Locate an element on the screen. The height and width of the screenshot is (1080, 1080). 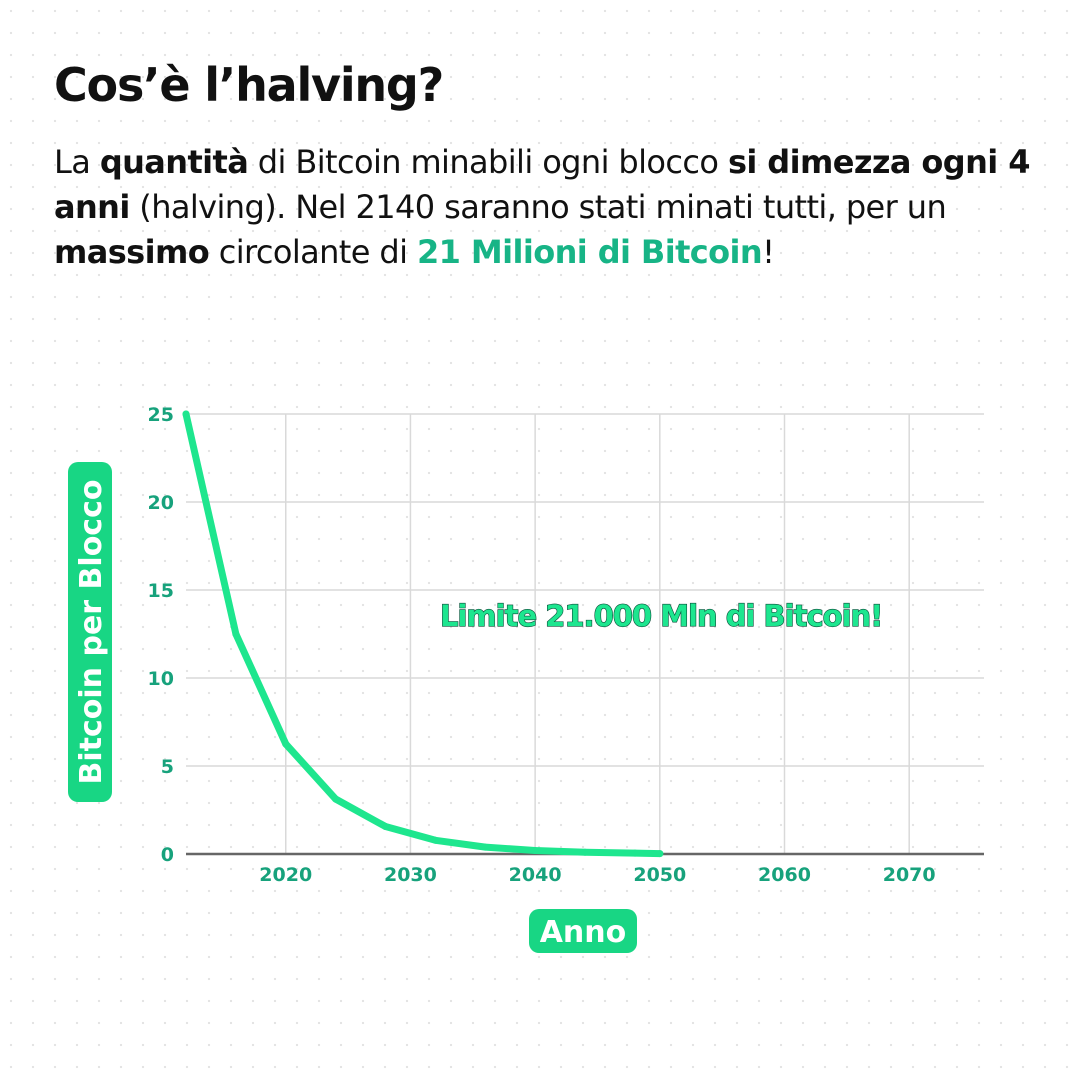
y-axis-label: Bitcoin per Blocco is located at coordinates (91, 632).